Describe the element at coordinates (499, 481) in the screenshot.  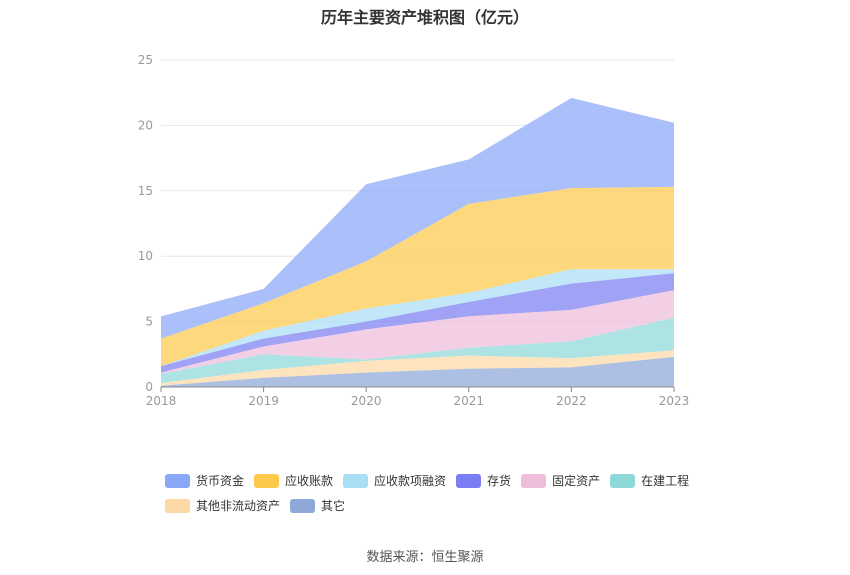
I see `legend-label: 存货` at that location.